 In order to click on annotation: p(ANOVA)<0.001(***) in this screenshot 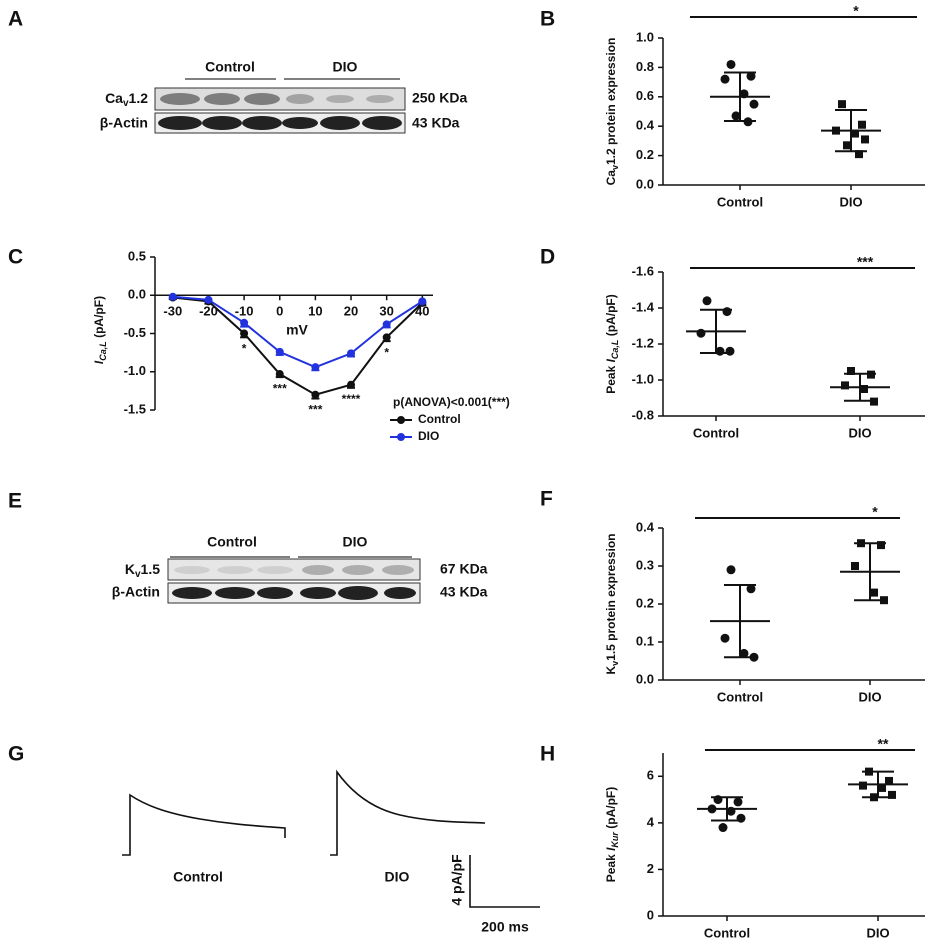, I will do `click(451, 402)`.